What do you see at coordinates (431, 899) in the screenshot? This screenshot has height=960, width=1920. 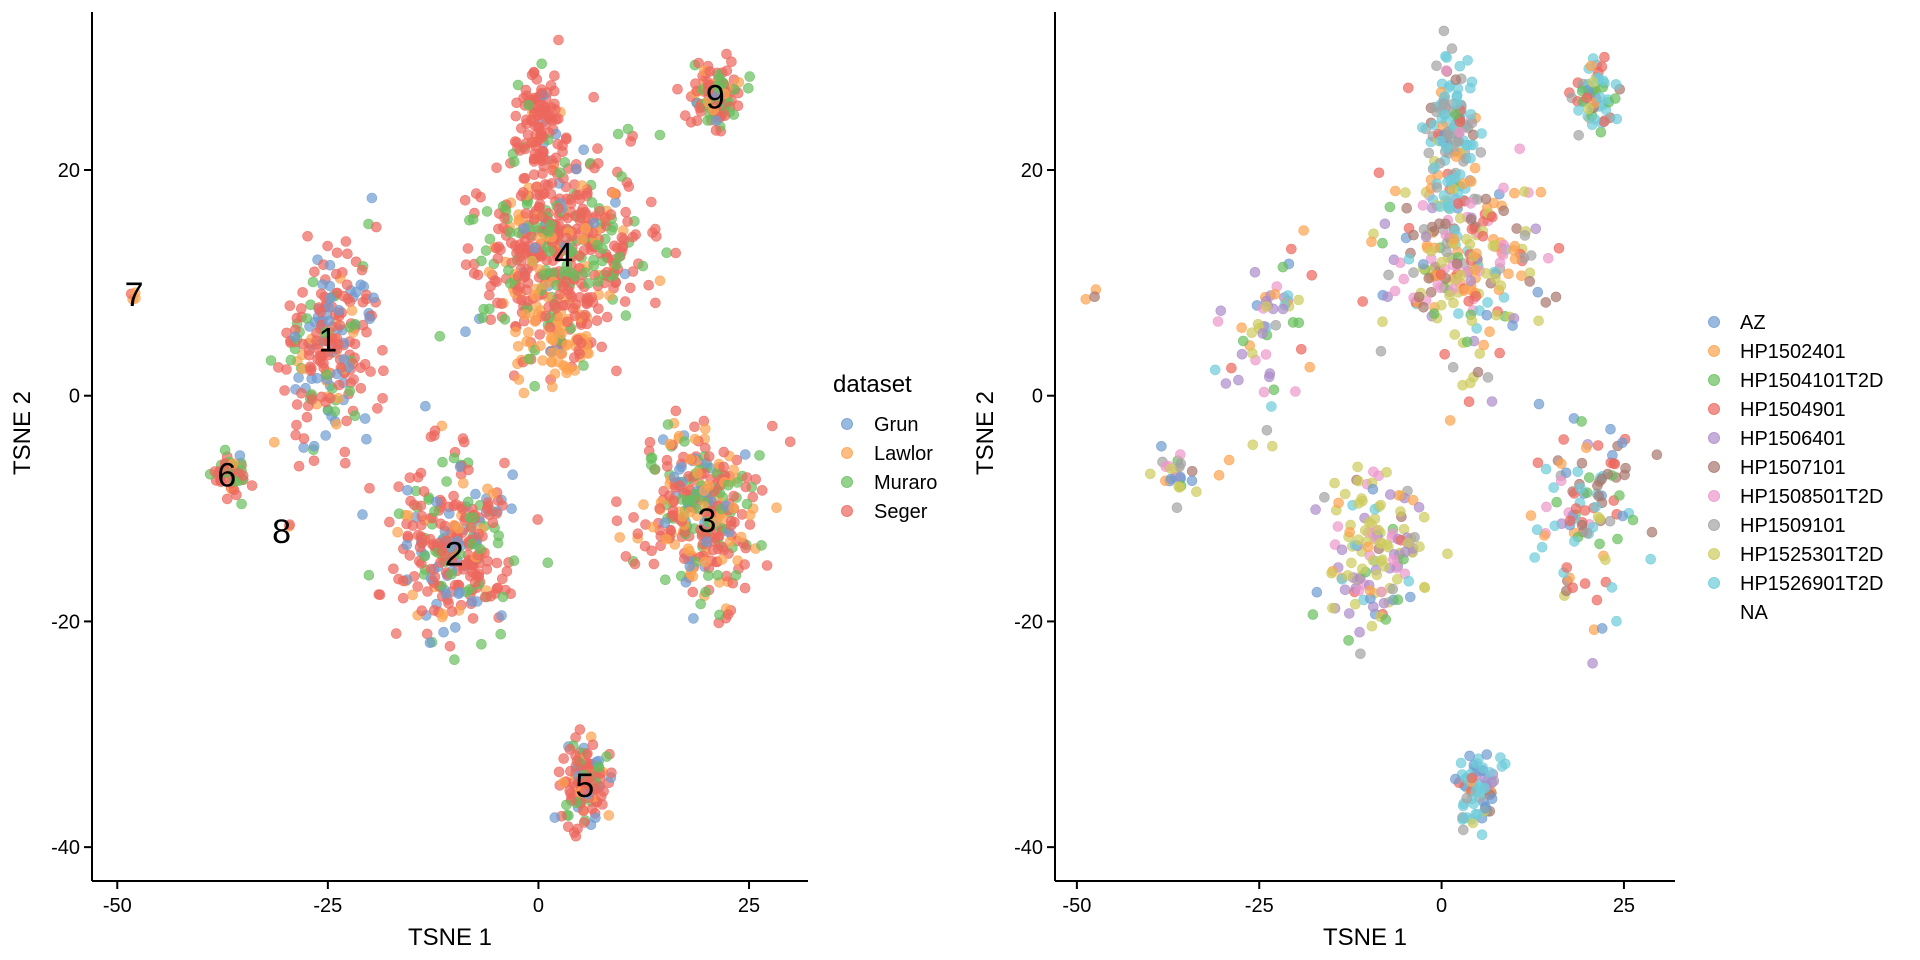 I see `left-x-ticks: -50 -25 0 25` at bounding box center [431, 899].